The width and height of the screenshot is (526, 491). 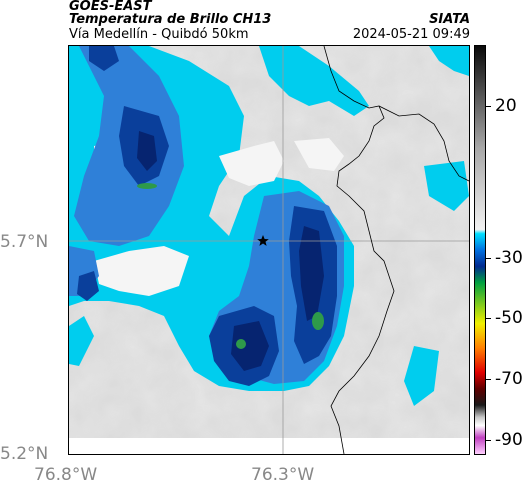 What do you see at coordinates (170, 19) in the screenshot?
I see `product-title: Temperatura de Brillo CH13` at bounding box center [170, 19].